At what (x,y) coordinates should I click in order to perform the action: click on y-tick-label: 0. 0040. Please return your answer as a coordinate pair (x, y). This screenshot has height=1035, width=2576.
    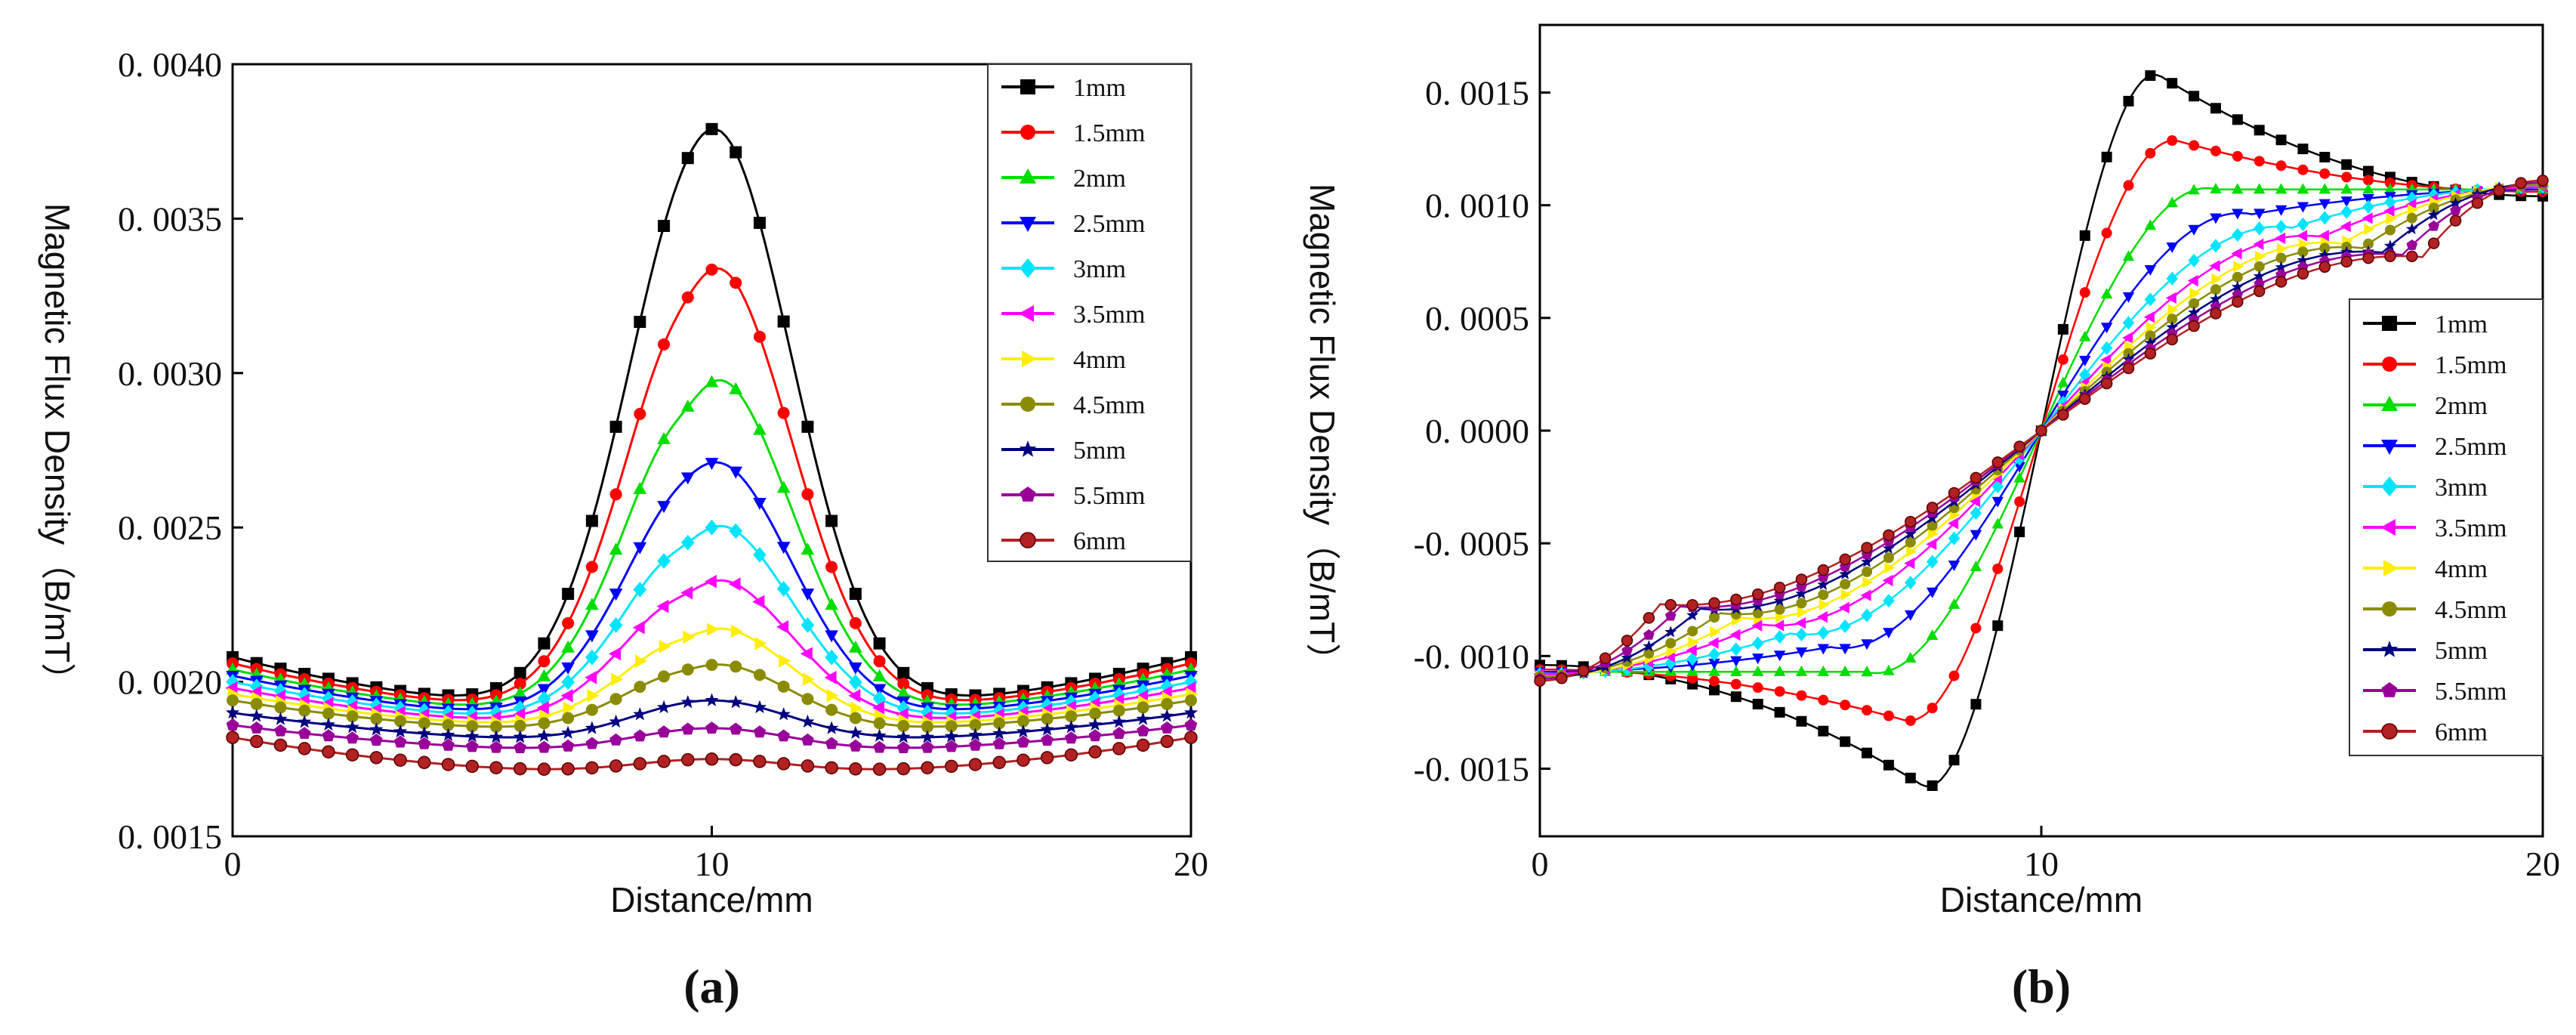
    Looking at the image, I should click on (170, 64).